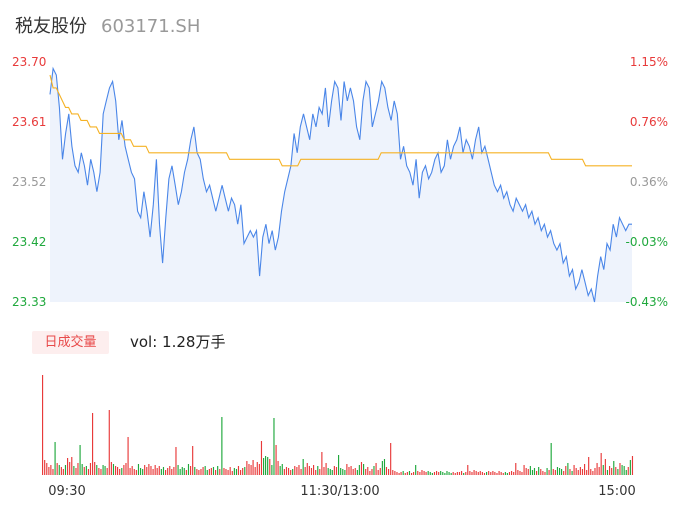 This screenshot has width=686, height=524. I want to click on pct-tick-label: -0.43%, so click(647, 302).